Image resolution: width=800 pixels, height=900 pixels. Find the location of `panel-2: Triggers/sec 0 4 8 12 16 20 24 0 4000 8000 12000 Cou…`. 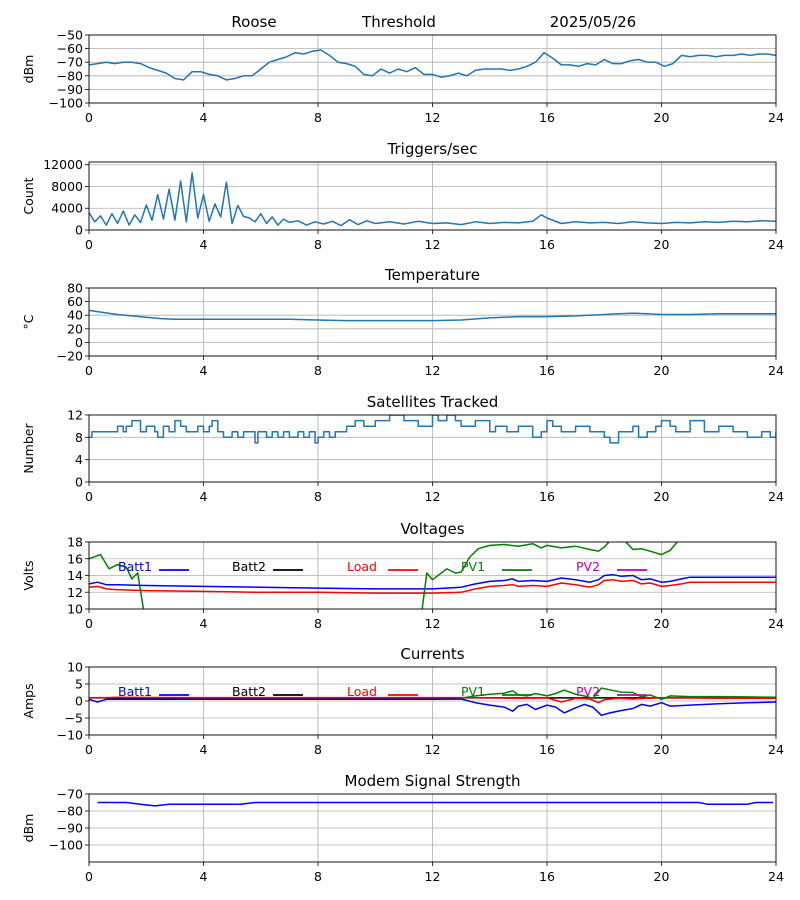

panel-2: Triggers/sec 0 4 8 12 16 20 24 0 4000 8000 12000 Cou… is located at coordinates (402, 196).